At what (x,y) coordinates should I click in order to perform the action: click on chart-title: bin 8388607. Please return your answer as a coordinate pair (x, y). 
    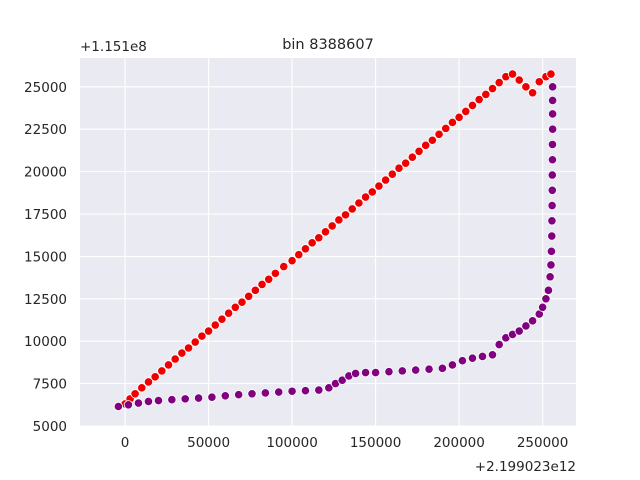
    Looking at the image, I should click on (328, 45).